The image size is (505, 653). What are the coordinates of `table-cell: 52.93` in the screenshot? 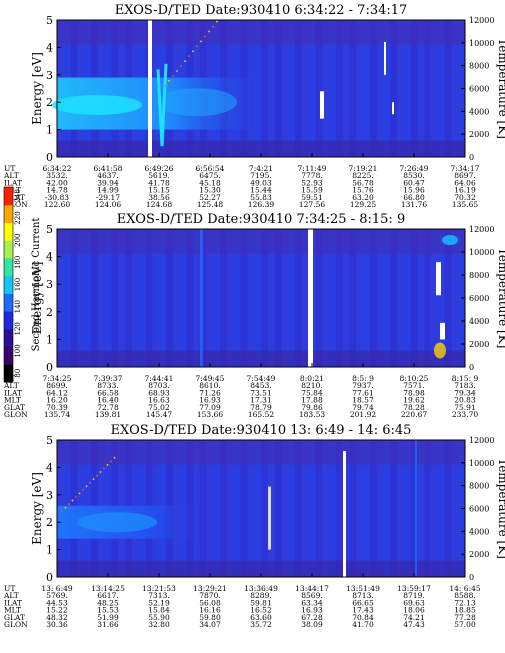 It's located at (312, 182).